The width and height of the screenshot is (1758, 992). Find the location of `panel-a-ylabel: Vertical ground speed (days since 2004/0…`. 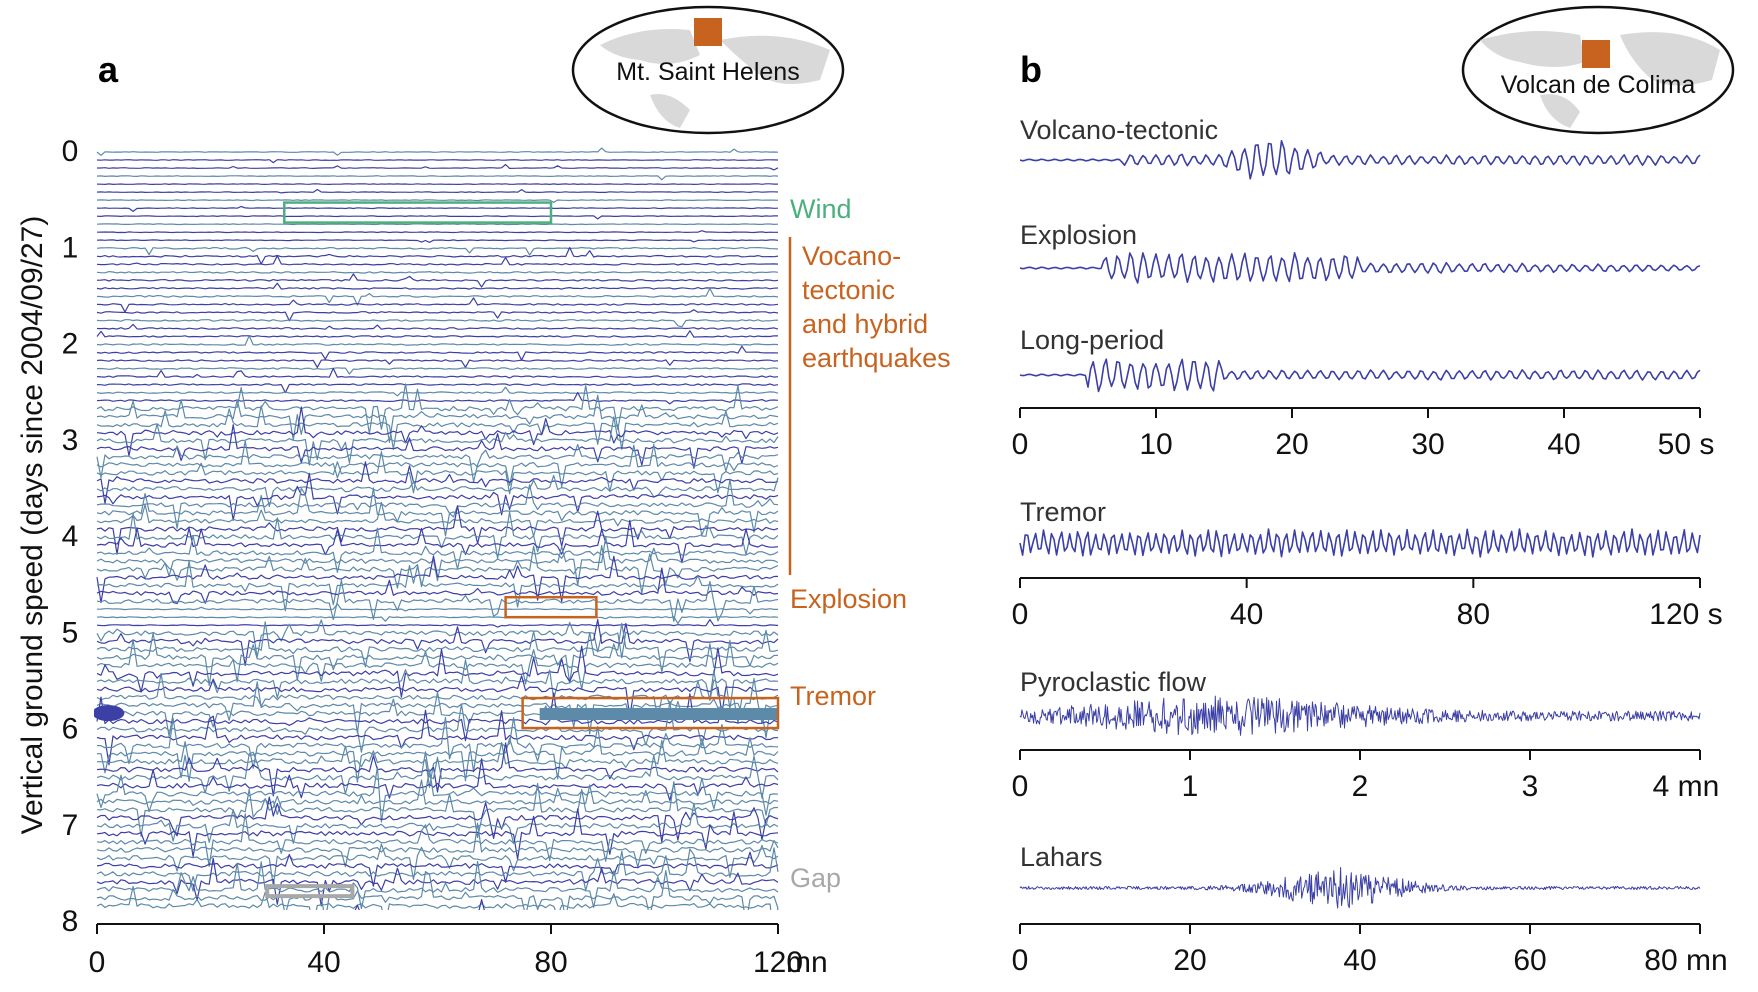

panel-a-ylabel: Vertical ground speed (days since 2004/0… is located at coordinates (32, 525).